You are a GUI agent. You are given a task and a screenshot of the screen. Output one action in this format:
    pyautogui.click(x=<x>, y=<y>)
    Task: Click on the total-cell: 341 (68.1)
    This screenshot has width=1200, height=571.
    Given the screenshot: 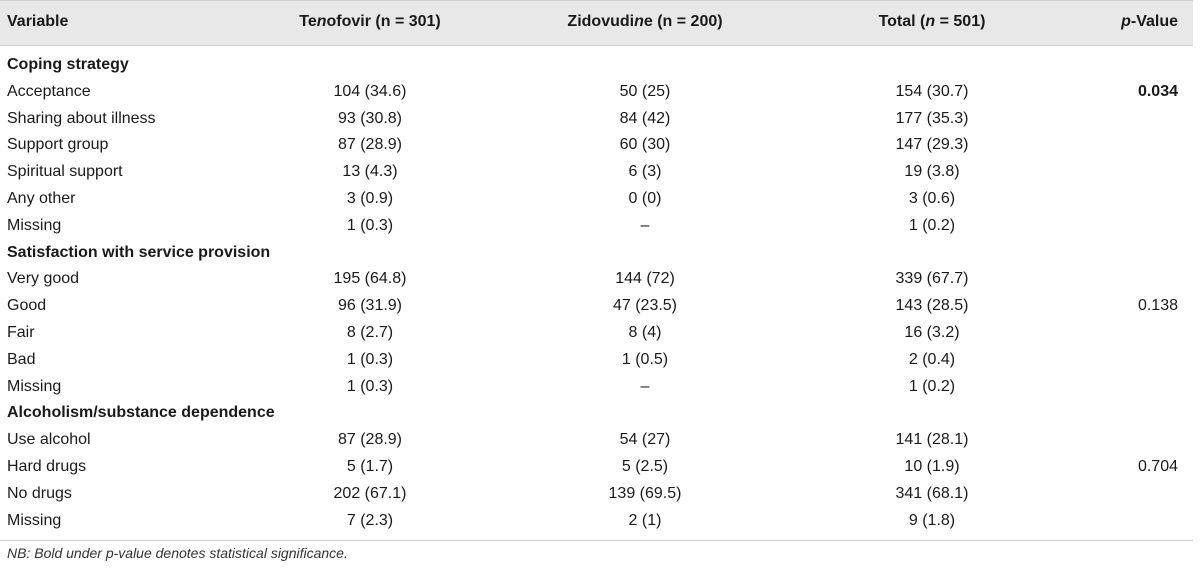 What is the action you would take?
    pyautogui.click(x=932, y=493)
    